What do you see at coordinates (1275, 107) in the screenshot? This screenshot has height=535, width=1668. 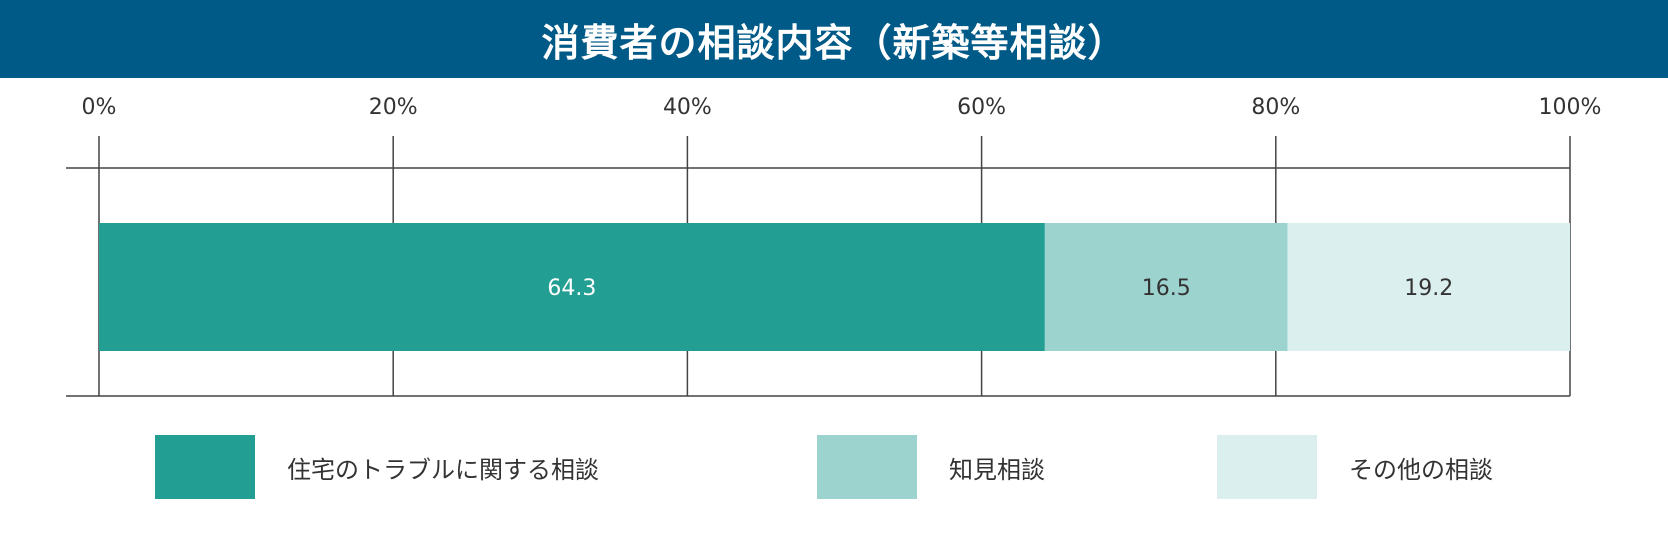 I see `x-tick-label: 80%` at bounding box center [1275, 107].